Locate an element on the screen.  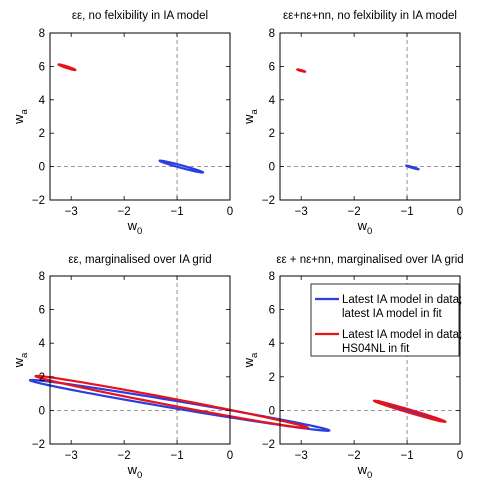
panel-title: εε + nε+nn, marginalised over IA grid is located at coordinates (369, 260).